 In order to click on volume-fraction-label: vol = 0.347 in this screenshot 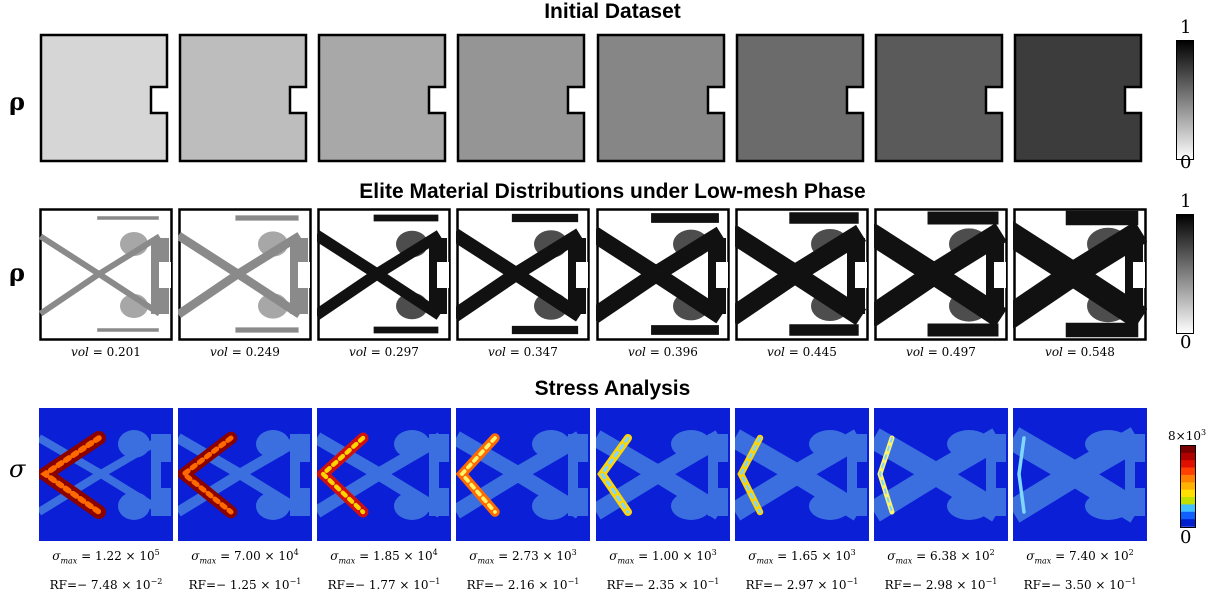, I will do `click(523, 352)`.